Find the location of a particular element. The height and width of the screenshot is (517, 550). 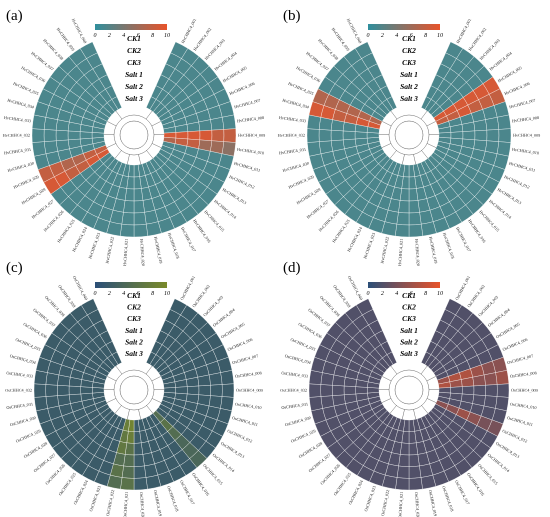

gene-label: HvCHHC4_024 is located at coordinates (354, 238).